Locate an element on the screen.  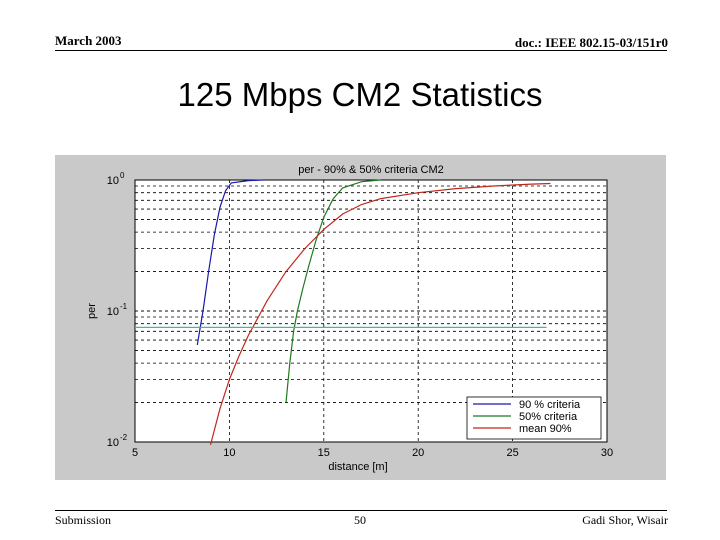
x-axis-label: distance [m] is located at coordinates (357, 467).